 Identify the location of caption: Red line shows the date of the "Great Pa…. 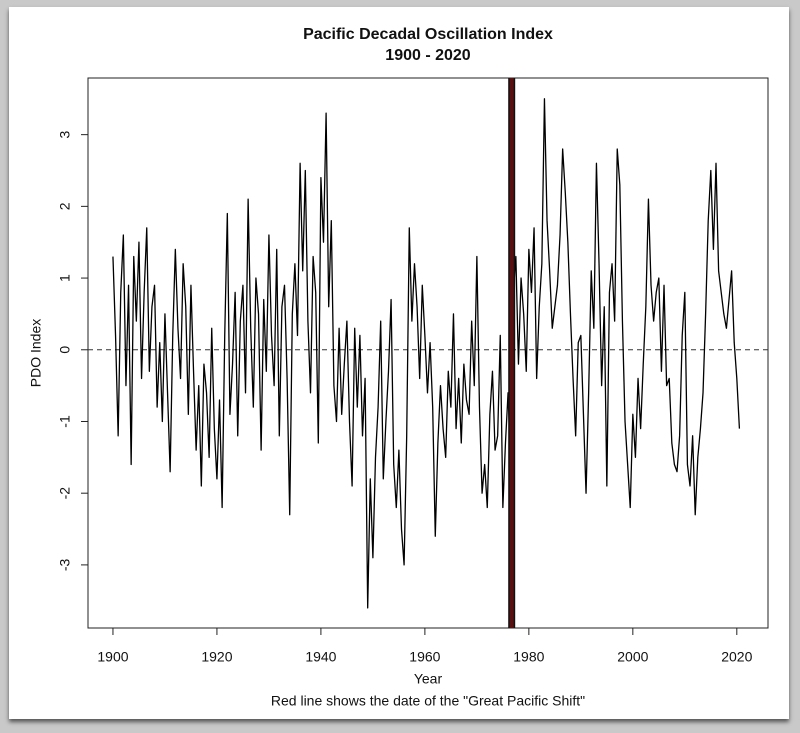
(428, 701).